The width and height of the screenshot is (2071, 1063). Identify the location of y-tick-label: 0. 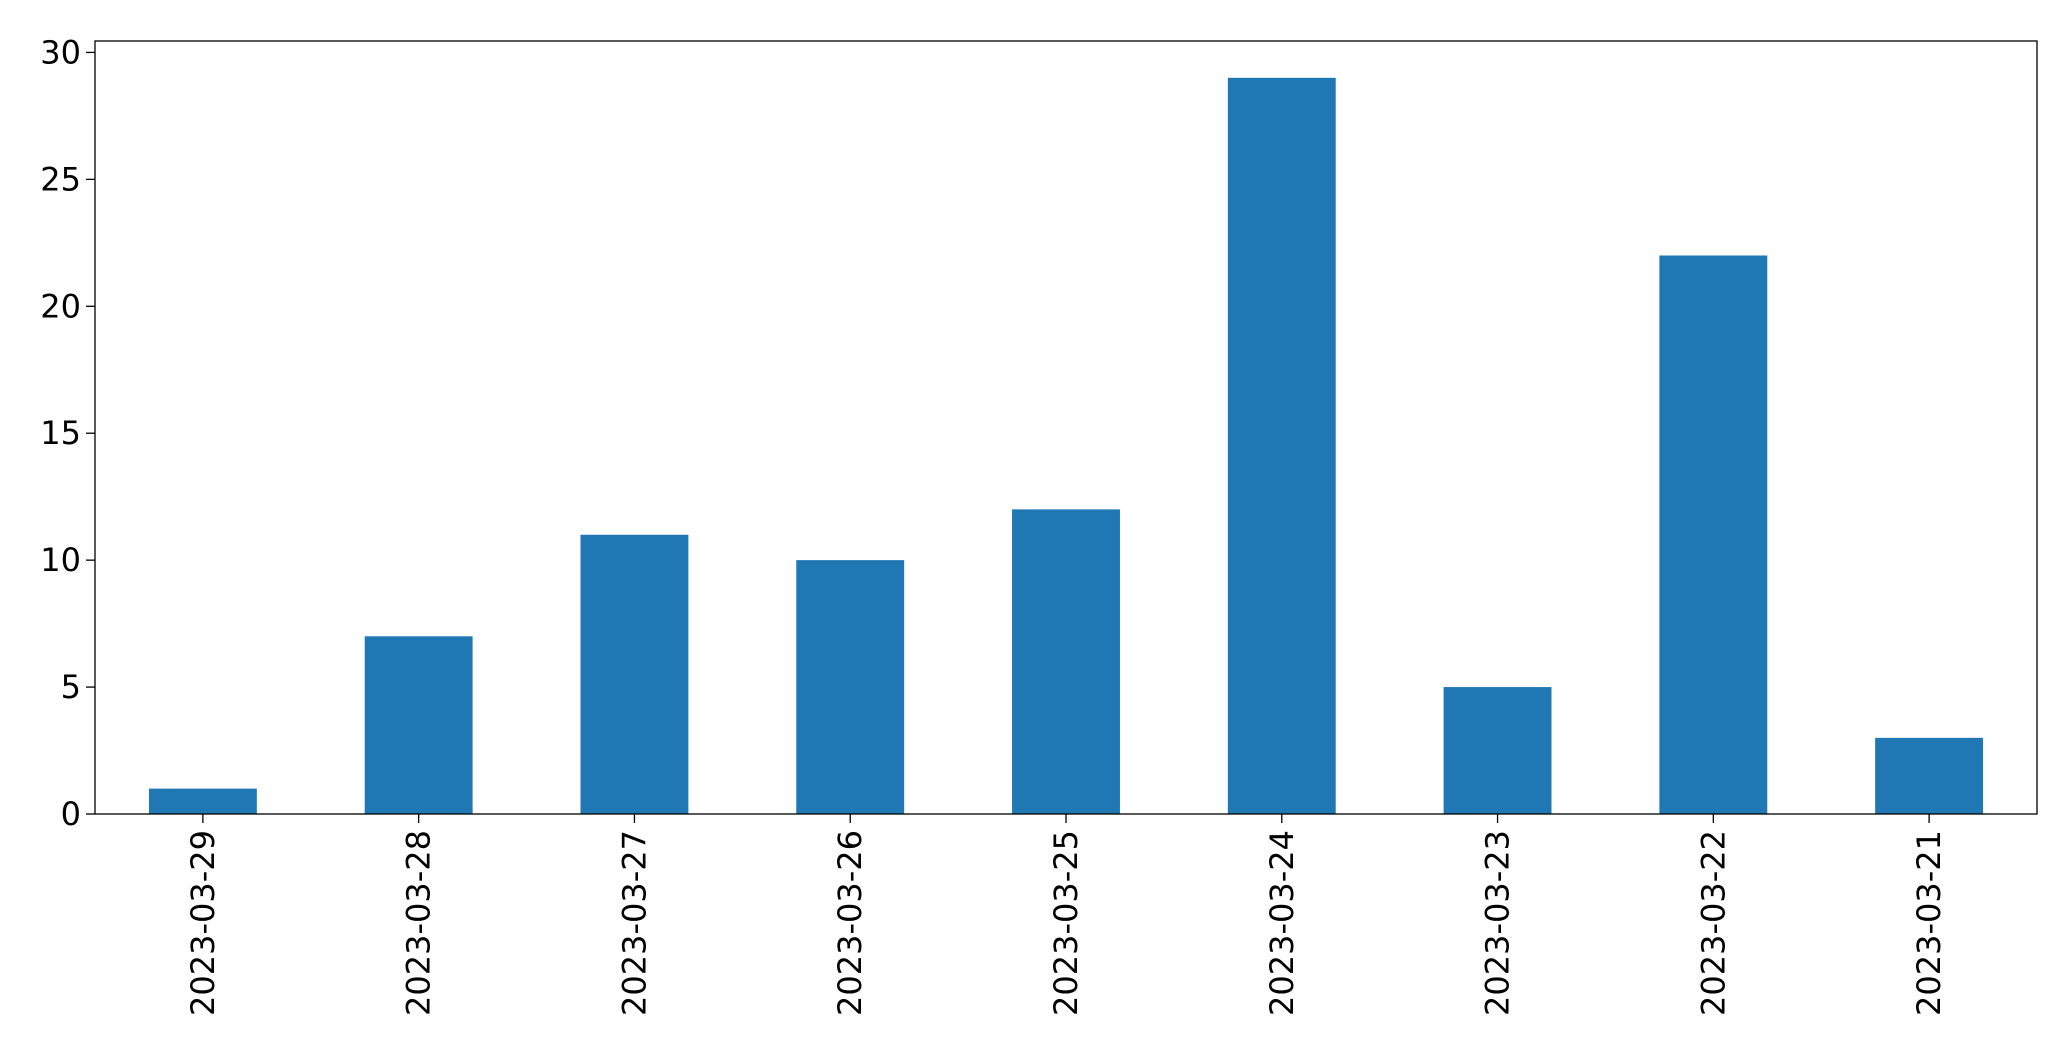
(71, 814).